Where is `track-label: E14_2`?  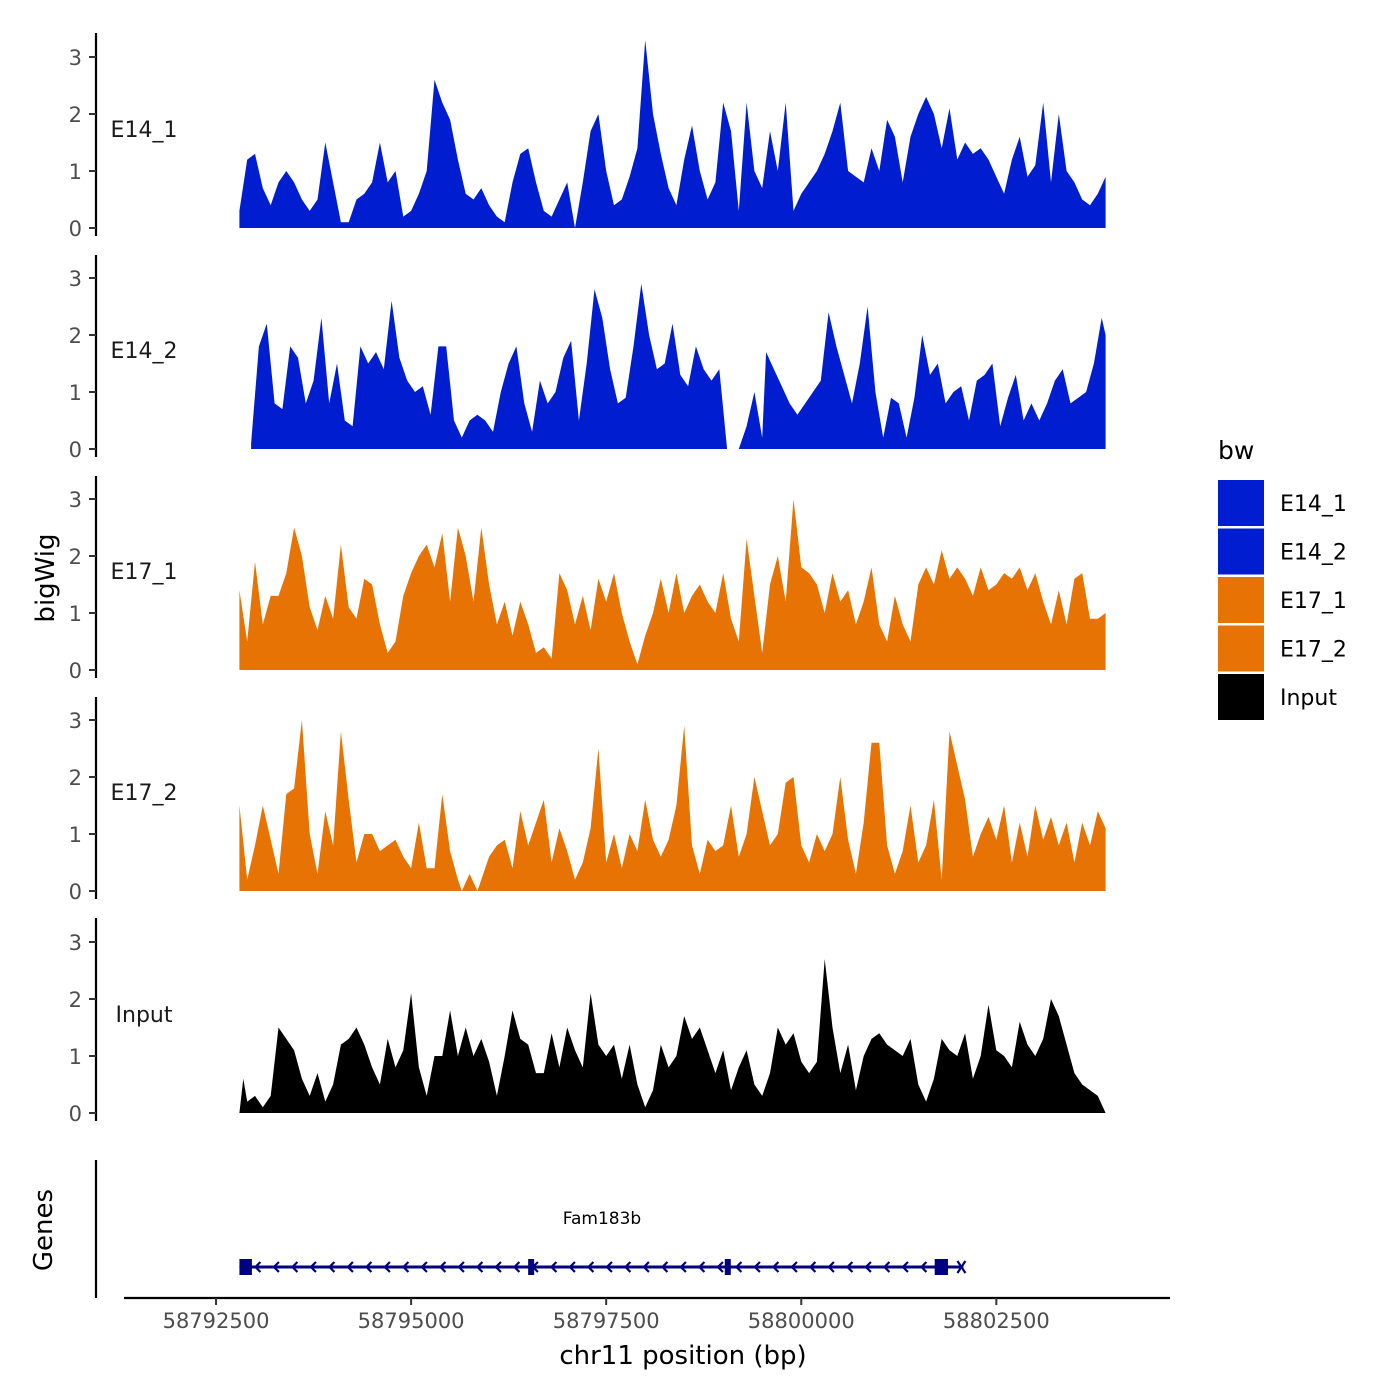 track-label: E14_2 is located at coordinates (144, 351).